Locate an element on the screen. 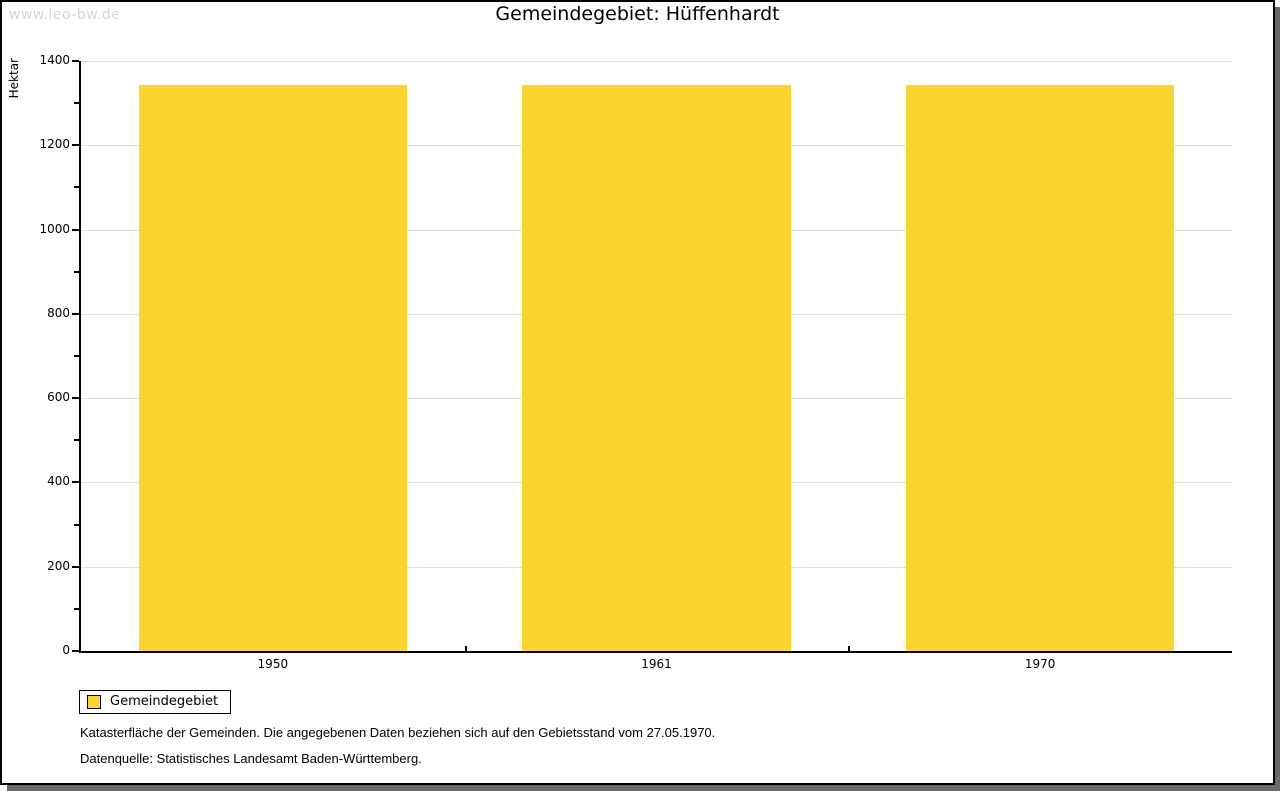 Image resolution: width=1280 pixels, height=791 pixels. y-axis-line is located at coordinates (80, 357).